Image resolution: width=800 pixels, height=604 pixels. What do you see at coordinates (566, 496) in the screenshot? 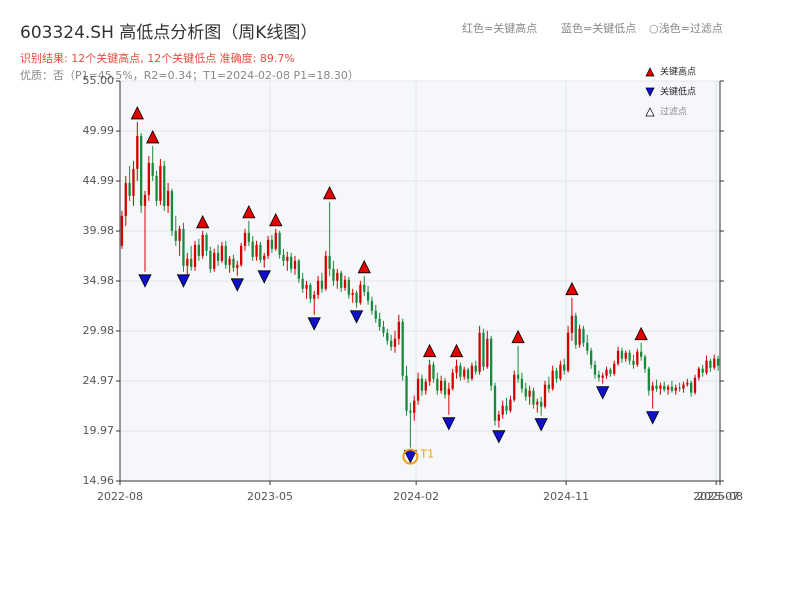
I see `x-tick-label: 2024-11` at bounding box center [566, 496].